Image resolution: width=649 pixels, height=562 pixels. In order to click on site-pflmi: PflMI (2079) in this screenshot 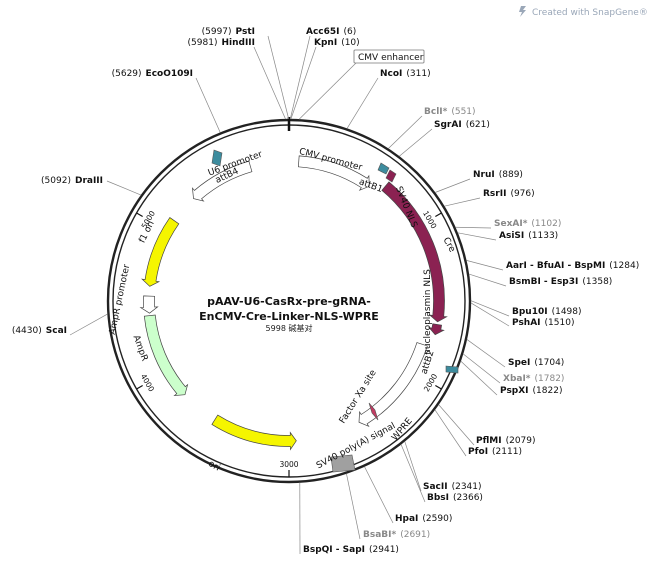, I will do `click(506, 441)`.